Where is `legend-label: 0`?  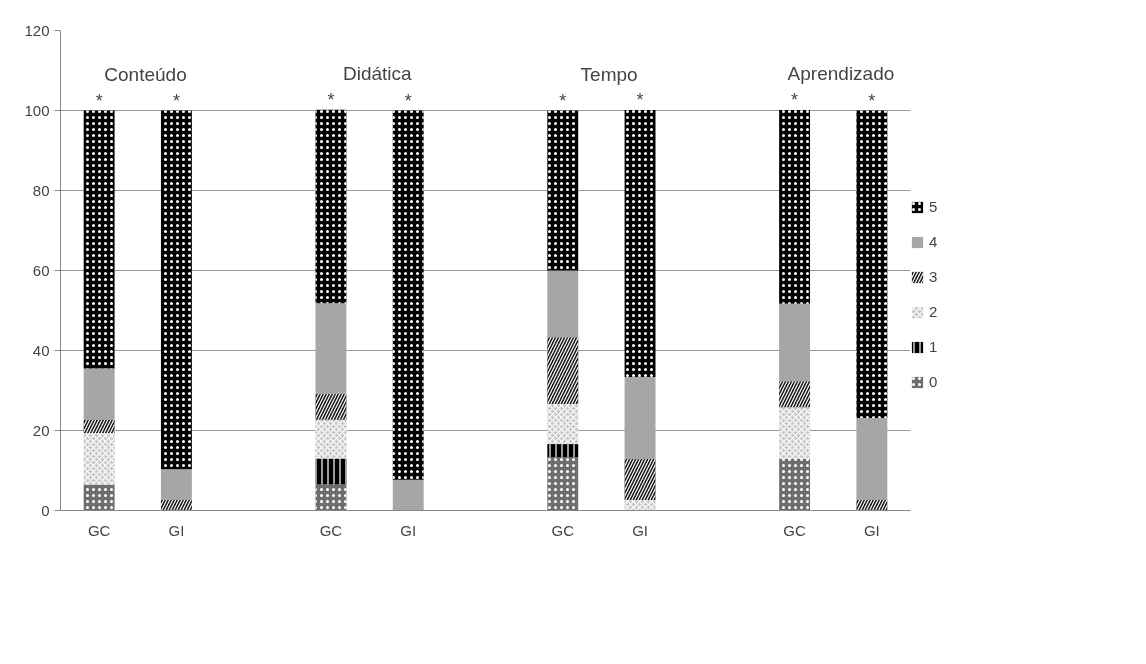 legend-label: 0 is located at coordinates (934, 381).